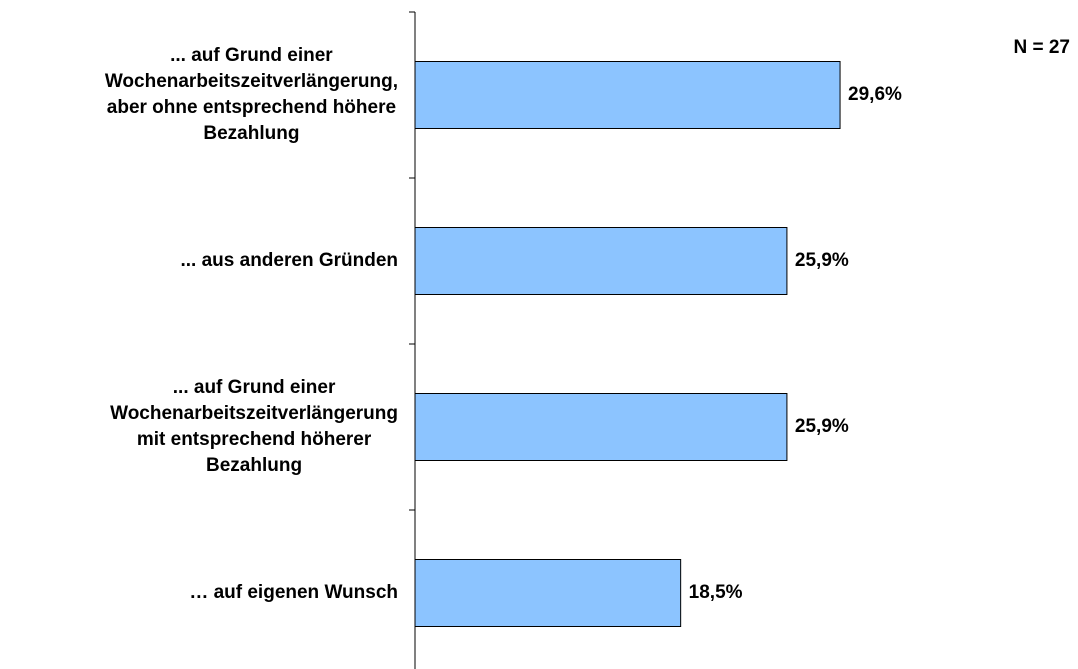  What do you see at coordinates (875, 94) in the screenshot?
I see `value-label: 29,6%` at bounding box center [875, 94].